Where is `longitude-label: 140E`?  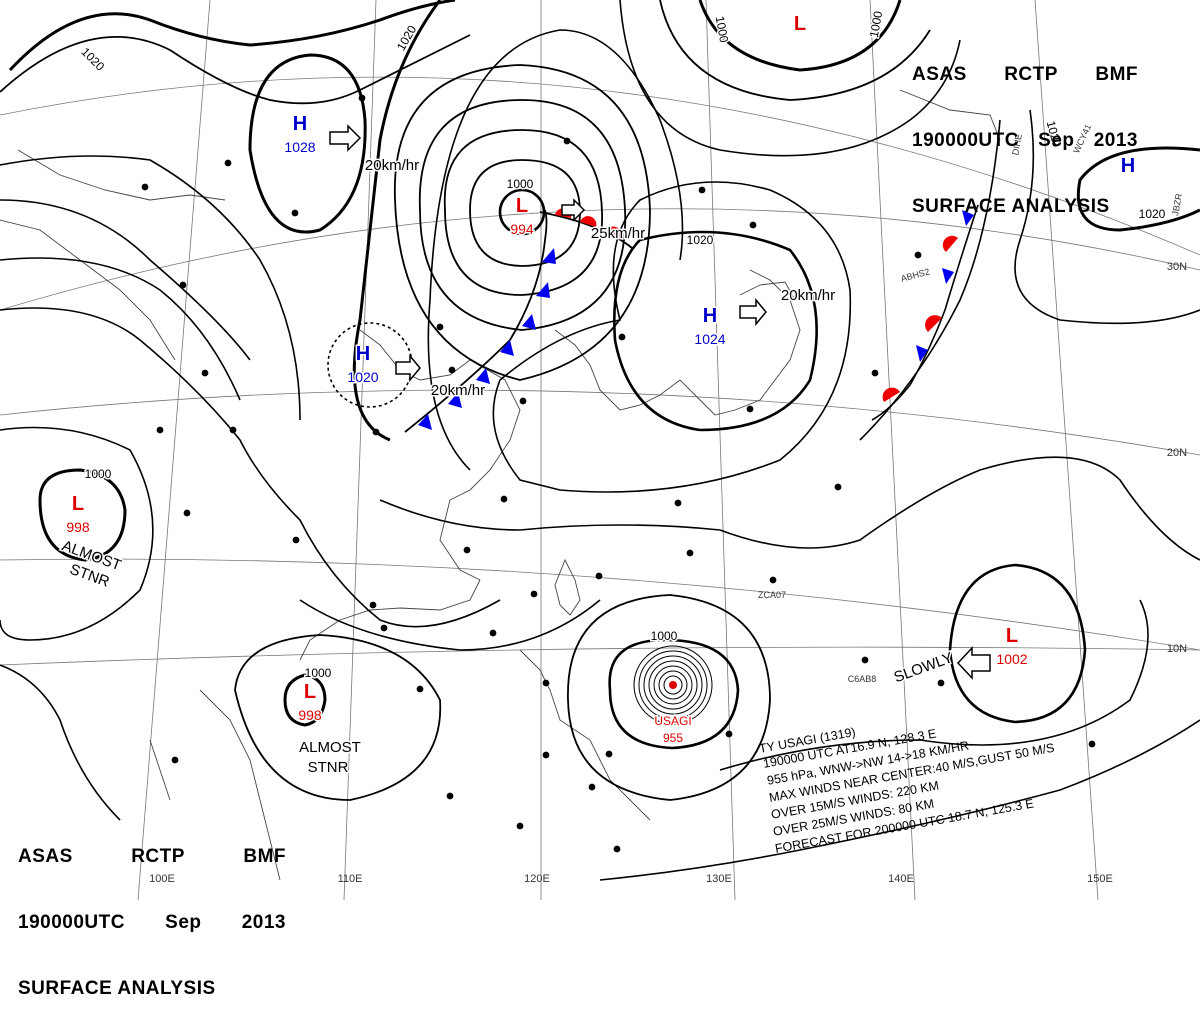 longitude-label: 140E is located at coordinates (901, 879).